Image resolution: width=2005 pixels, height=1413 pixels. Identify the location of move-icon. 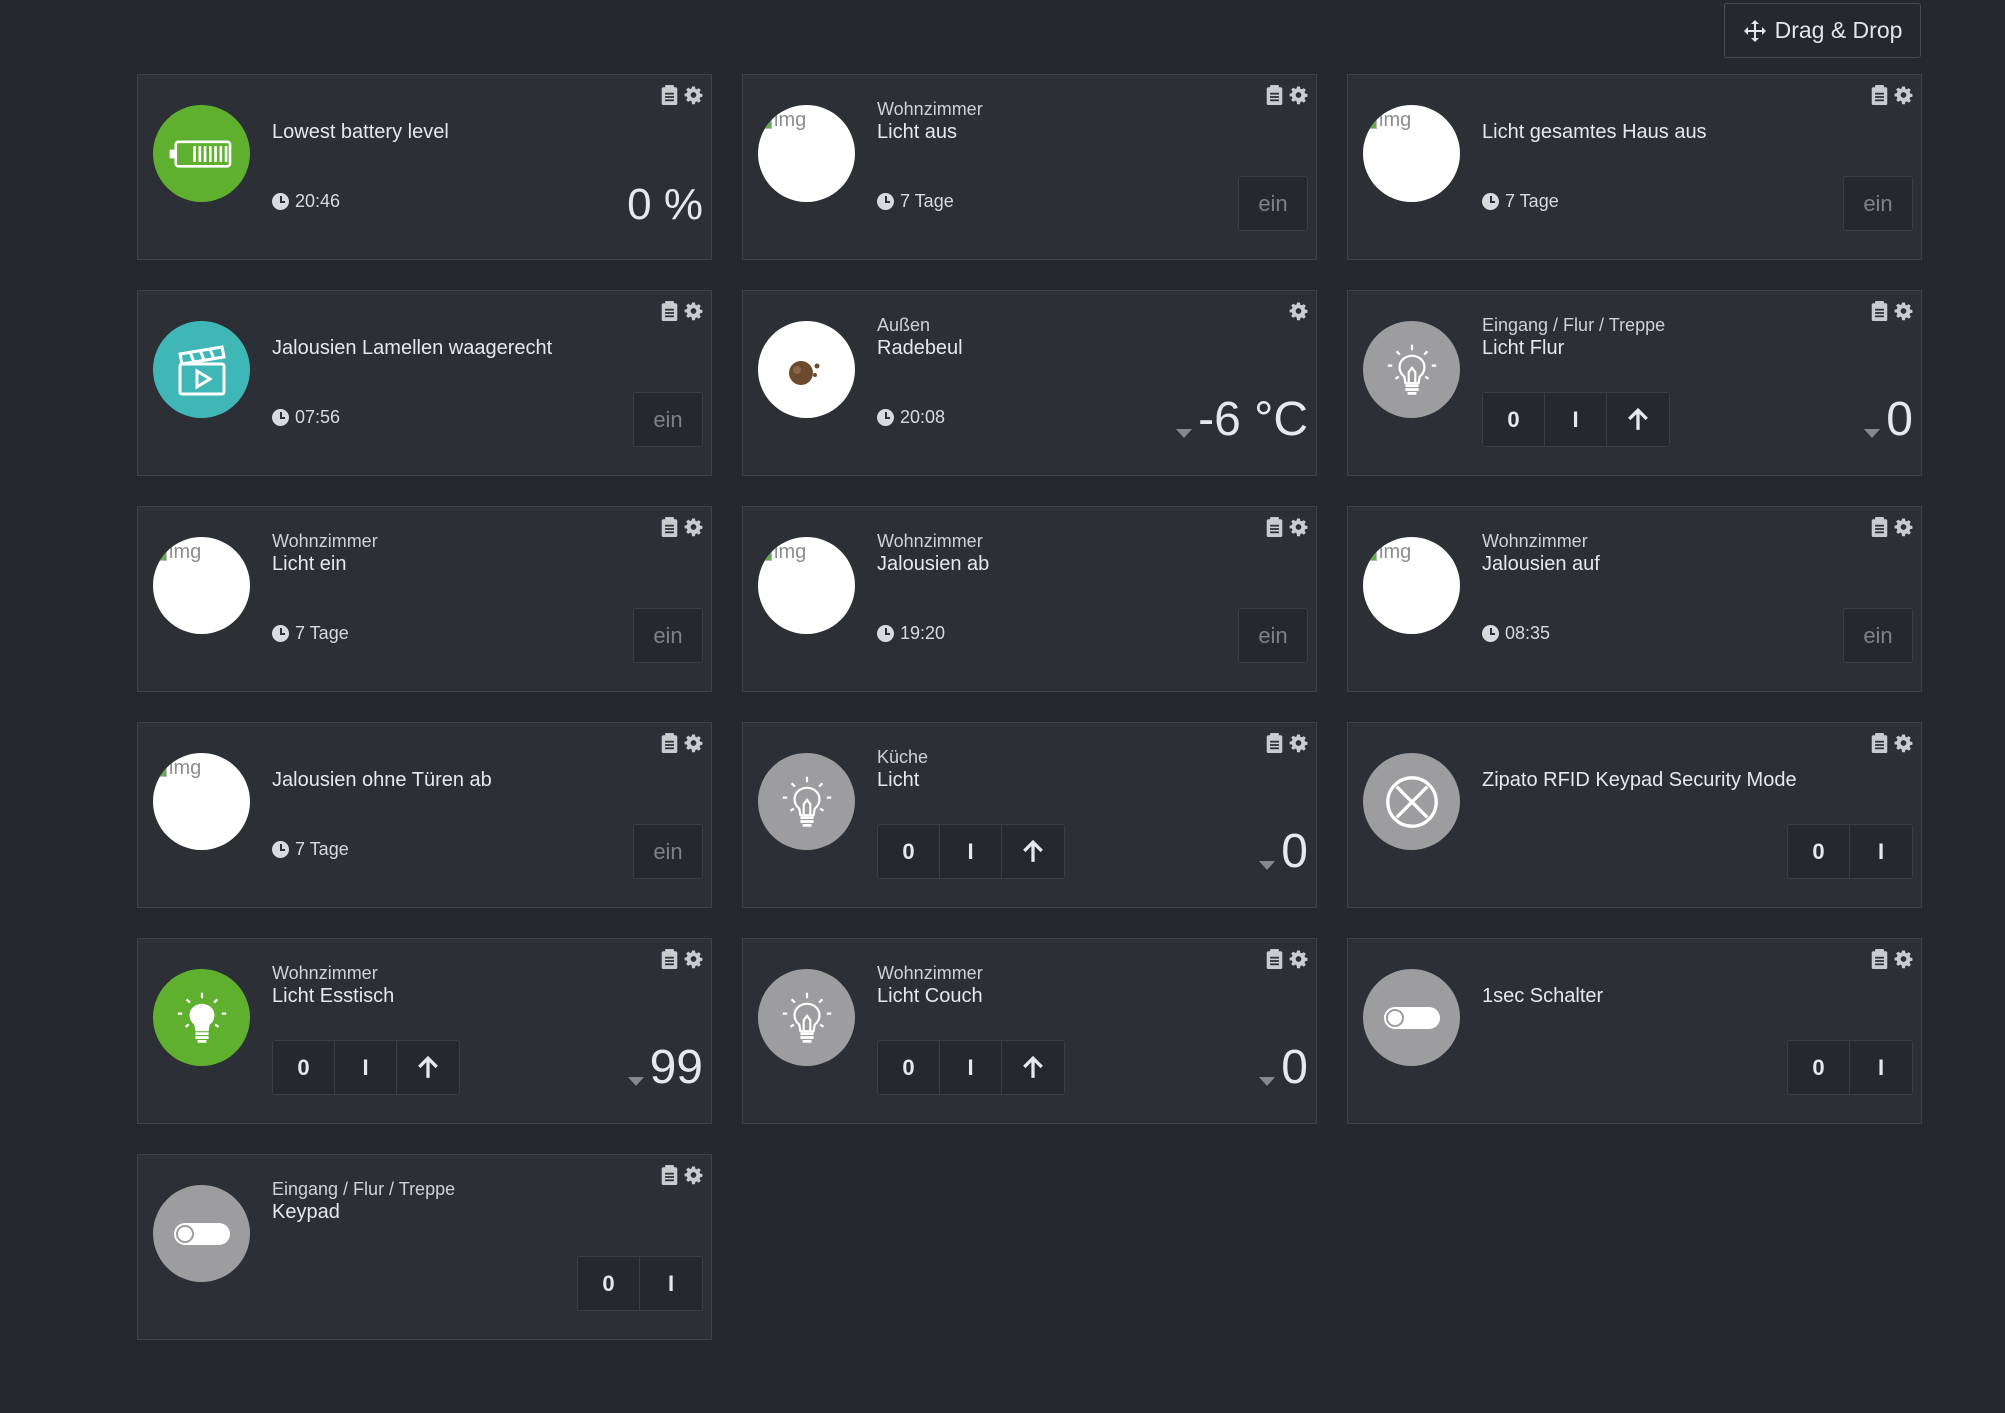
(1754, 30).